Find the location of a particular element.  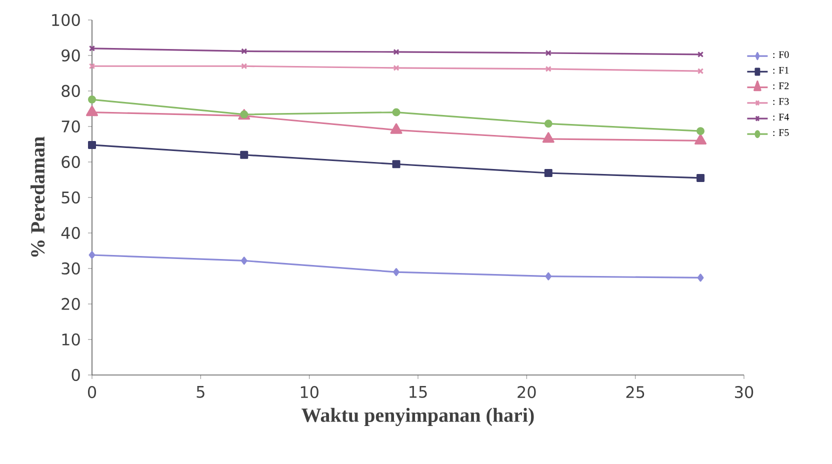

y-axis-title: % Peredaman is located at coordinates (37, 196).